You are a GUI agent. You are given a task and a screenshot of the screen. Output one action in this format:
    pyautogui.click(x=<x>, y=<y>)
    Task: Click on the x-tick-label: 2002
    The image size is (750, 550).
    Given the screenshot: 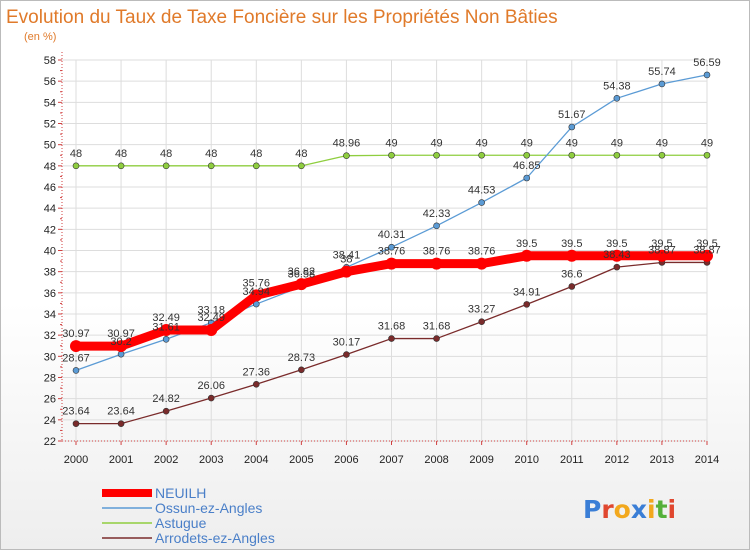 What is the action you would take?
    pyautogui.click(x=166, y=460)
    